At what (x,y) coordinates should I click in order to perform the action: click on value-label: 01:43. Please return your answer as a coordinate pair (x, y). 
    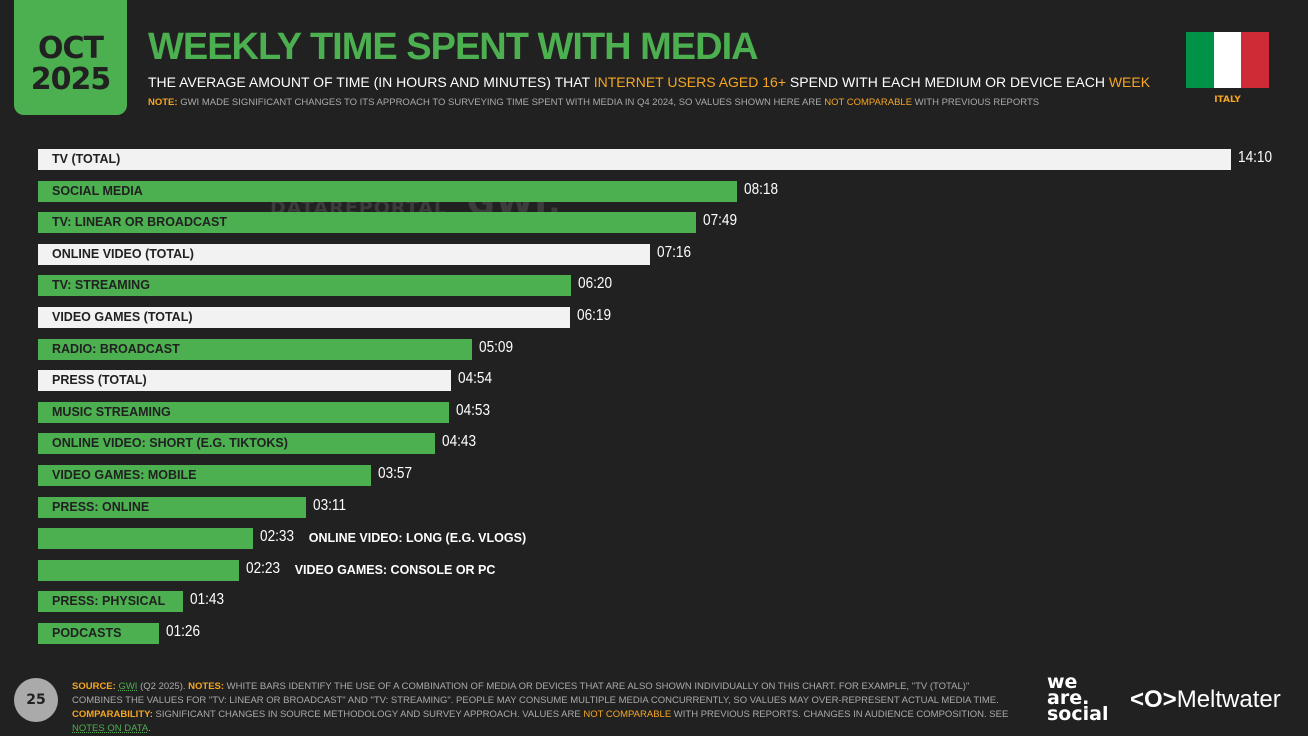
    Looking at the image, I should click on (206, 600).